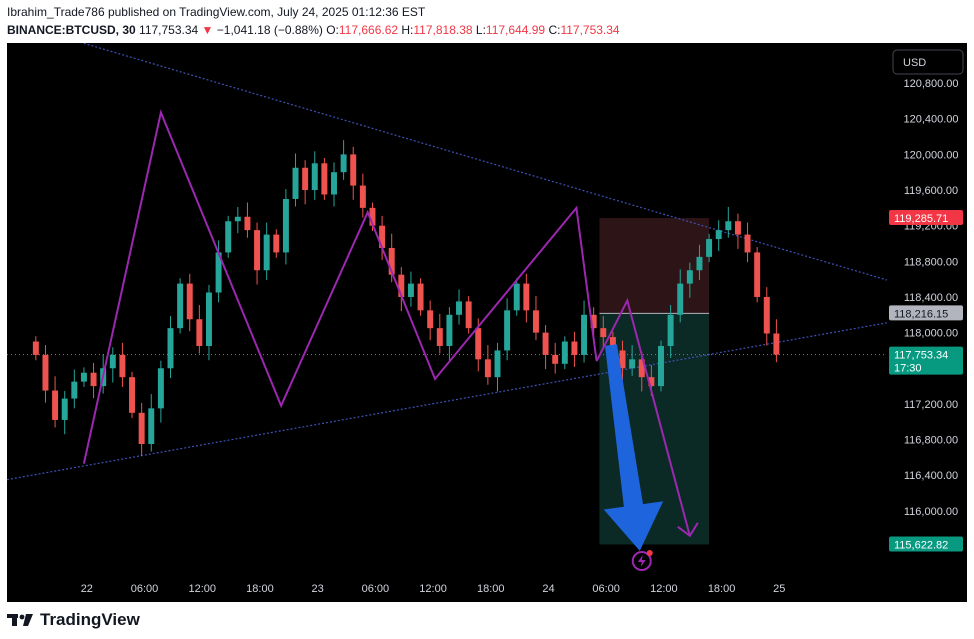 The width and height of the screenshot is (974, 639). I want to click on y-tick-label: 118,400.00, so click(931, 298).